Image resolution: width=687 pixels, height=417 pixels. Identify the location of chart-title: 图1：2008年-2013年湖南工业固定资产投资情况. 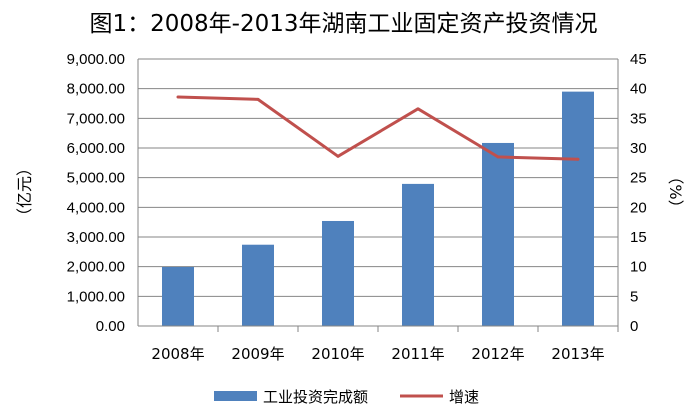
(343, 24).